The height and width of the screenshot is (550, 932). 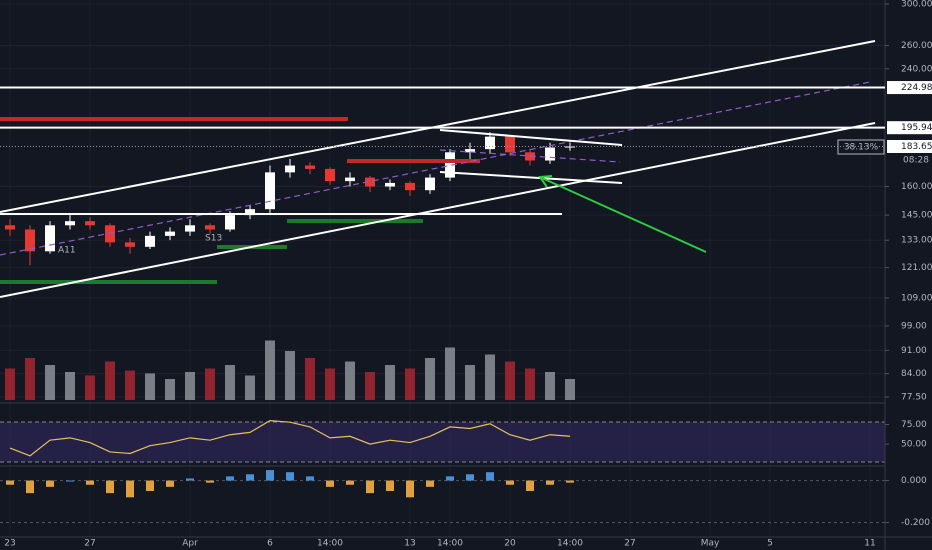 What do you see at coordinates (510, 544) in the screenshot?
I see `x-tick-label: 20` at bounding box center [510, 544].